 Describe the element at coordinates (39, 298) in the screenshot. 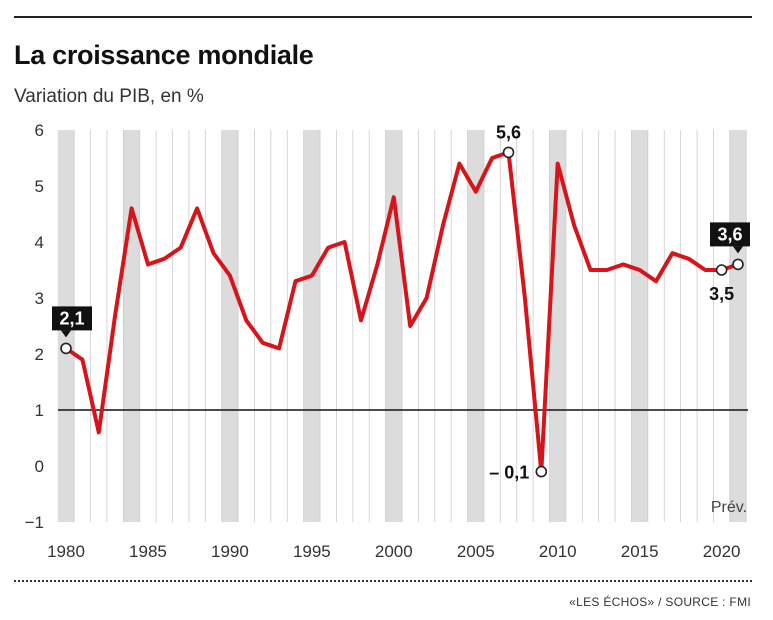

I see `y-tick-label: 3` at that location.